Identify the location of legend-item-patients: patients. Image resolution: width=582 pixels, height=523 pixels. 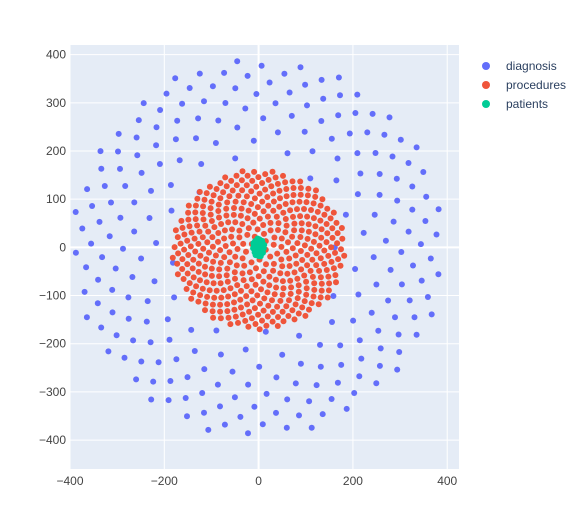
(515, 104).